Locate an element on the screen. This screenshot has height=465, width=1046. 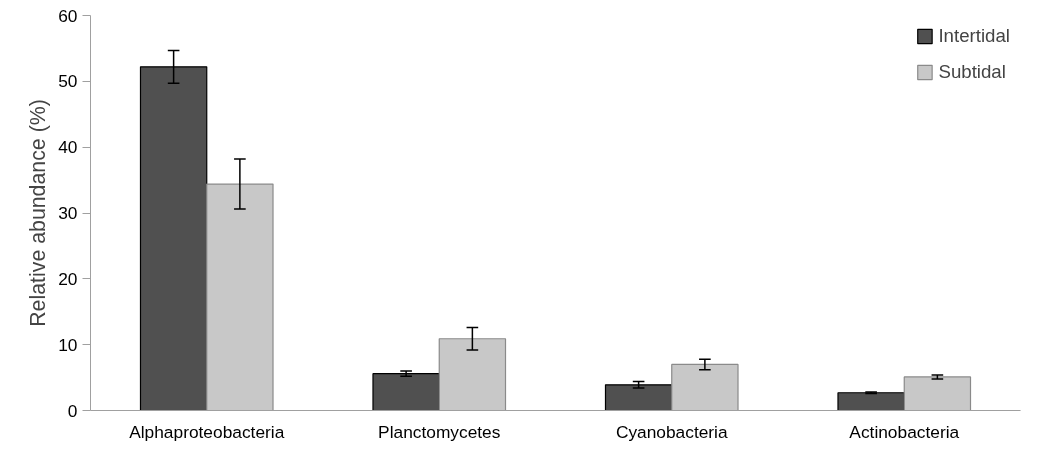
y-axis-title: Relative abundance (%) is located at coordinates (38, 213).